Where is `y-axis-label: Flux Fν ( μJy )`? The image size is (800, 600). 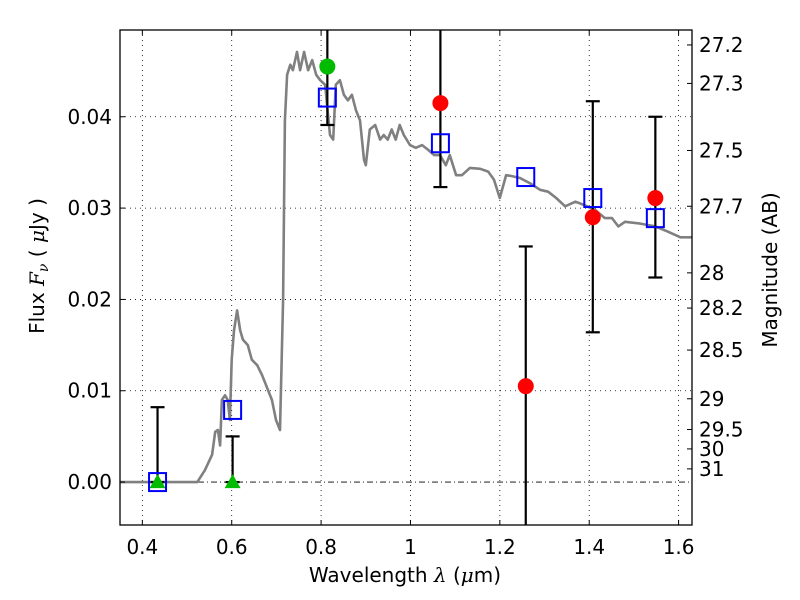 y-axis-label: Flux Fν ( μJy ) is located at coordinates (38, 266).